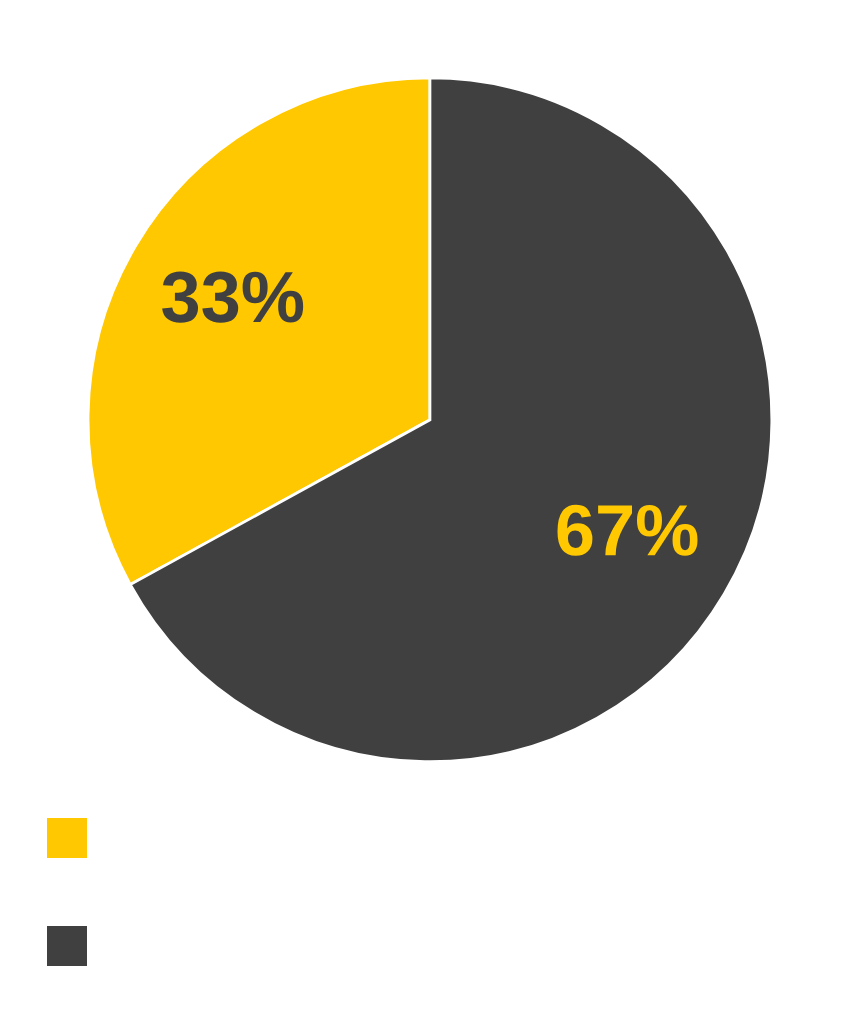 This screenshot has width=858, height=1024. What do you see at coordinates (627, 530) in the screenshot?
I see `data-label: 67%` at bounding box center [627, 530].